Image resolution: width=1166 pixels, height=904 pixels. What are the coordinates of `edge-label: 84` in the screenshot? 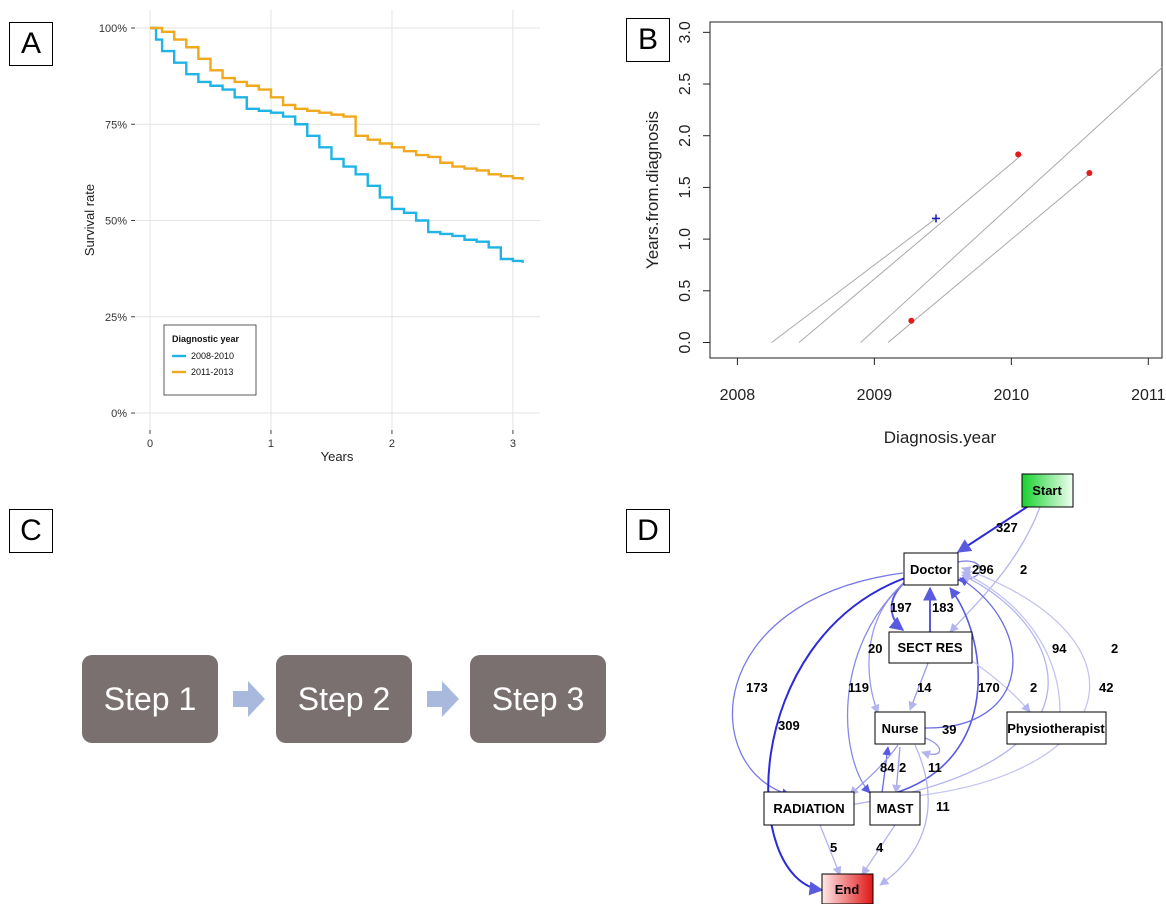 It's located at (887, 767).